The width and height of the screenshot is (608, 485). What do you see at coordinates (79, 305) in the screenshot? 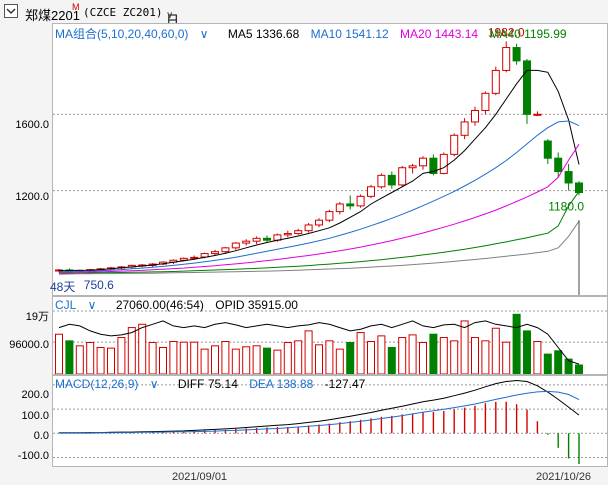
I see `cjl-selector: CJL ∨` at bounding box center [79, 305].